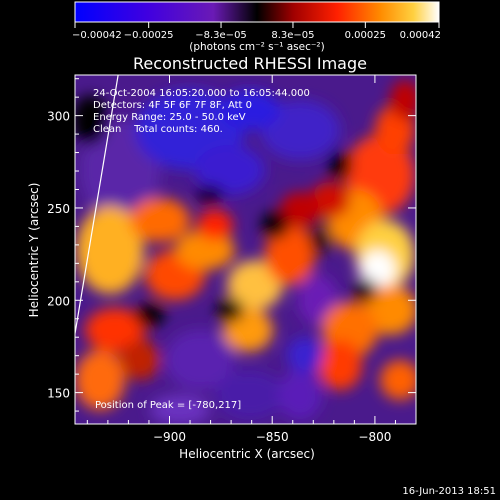 This screenshot has width=500, height=500. What do you see at coordinates (272, 437) in the screenshot?
I see `x-tick-label: −850` at bounding box center [272, 437].